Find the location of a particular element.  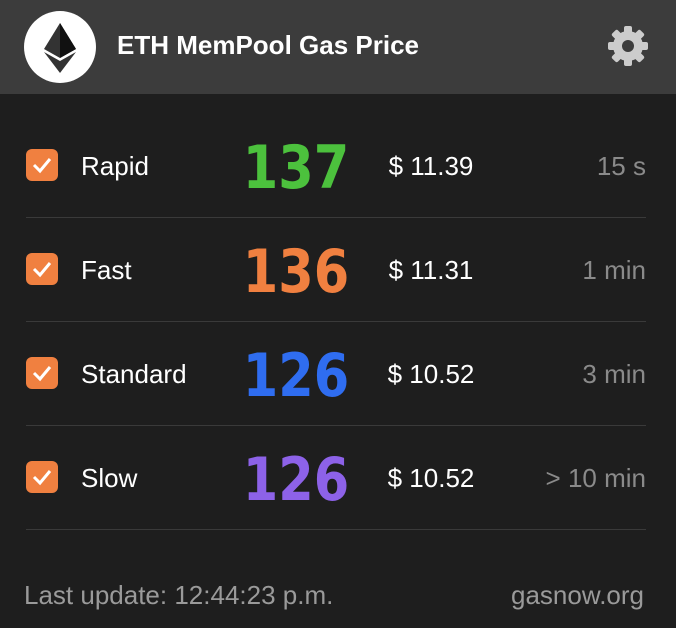

eth-logo is located at coordinates (60, 47).